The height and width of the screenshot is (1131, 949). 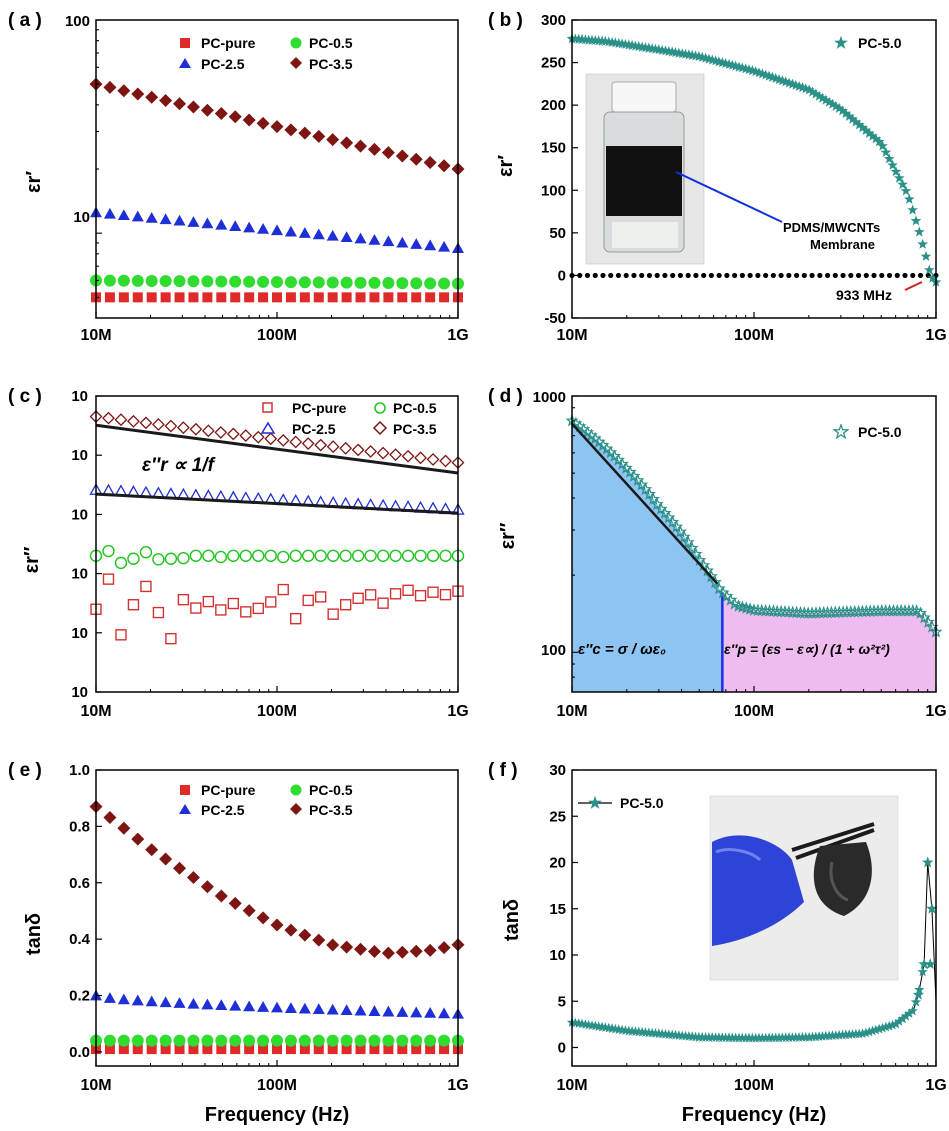 What do you see at coordinates (314, 429) in the screenshot?
I see `legend-c-p25: PC-2.5` at bounding box center [314, 429].